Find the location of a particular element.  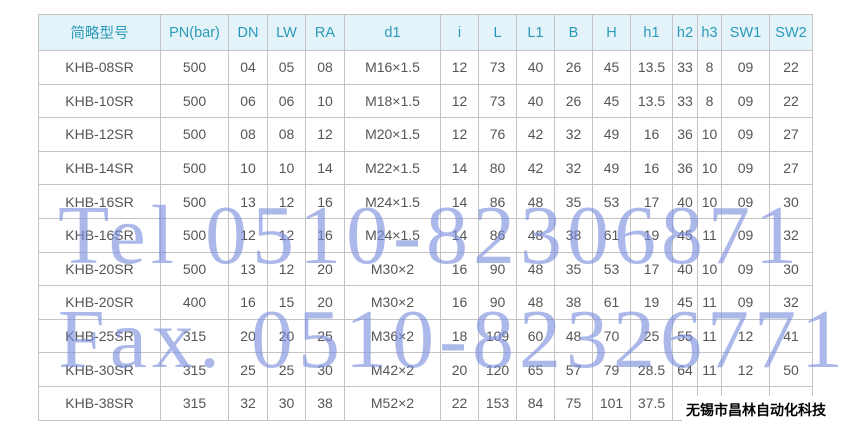

table-cell: M20×1.5 is located at coordinates (392, 134).